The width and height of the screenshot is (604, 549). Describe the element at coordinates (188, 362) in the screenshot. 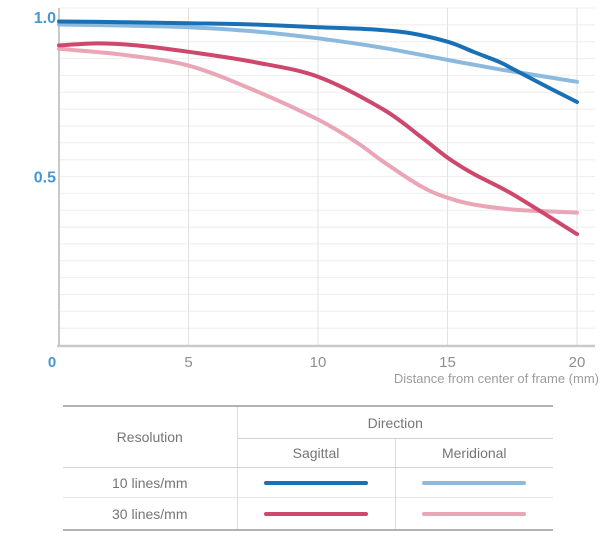

I see `x-tick-label-5: 5` at that location.